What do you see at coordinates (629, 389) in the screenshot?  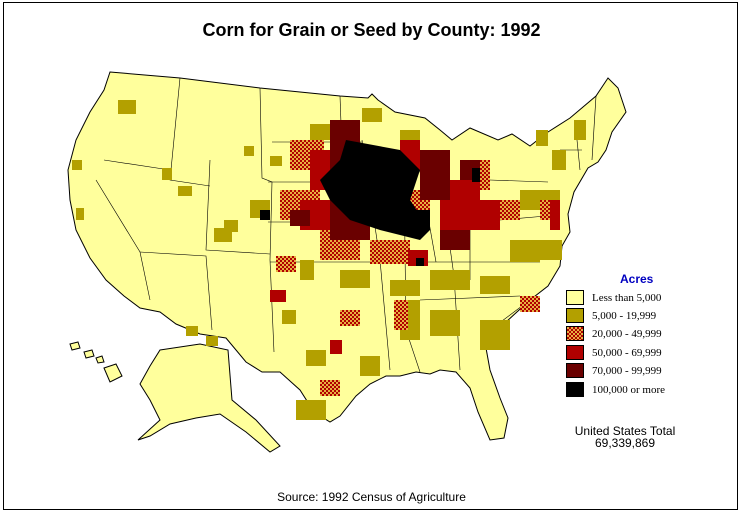 I see `legend-label: 100,000 or more` at bounding box center [629, 389].